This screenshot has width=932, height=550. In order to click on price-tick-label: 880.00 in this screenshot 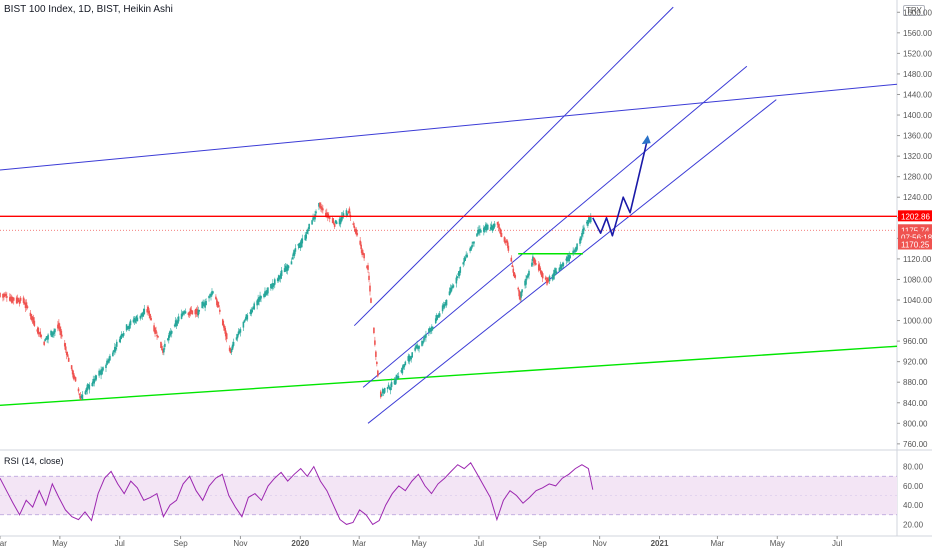, I will do `click(915, 382)`.